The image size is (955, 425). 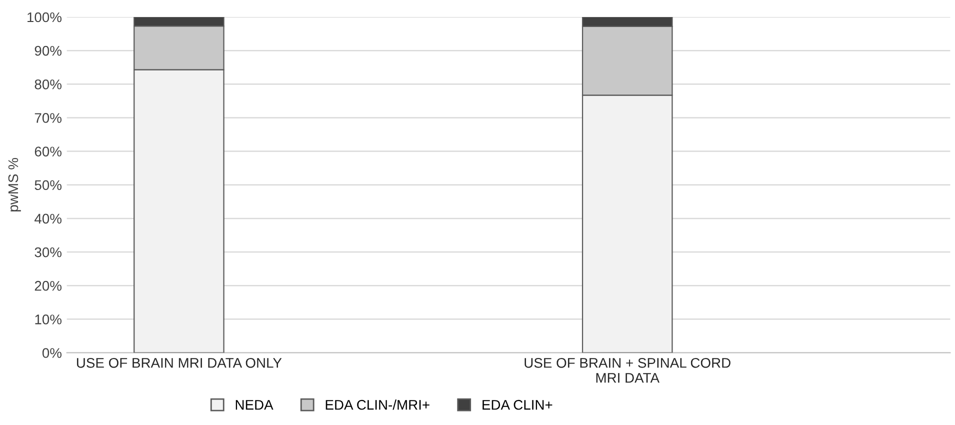 What do you see at coordinates (255, 405) in the screenshot?
I see `legend-label: NEDA` at bounding box center [255, 405].